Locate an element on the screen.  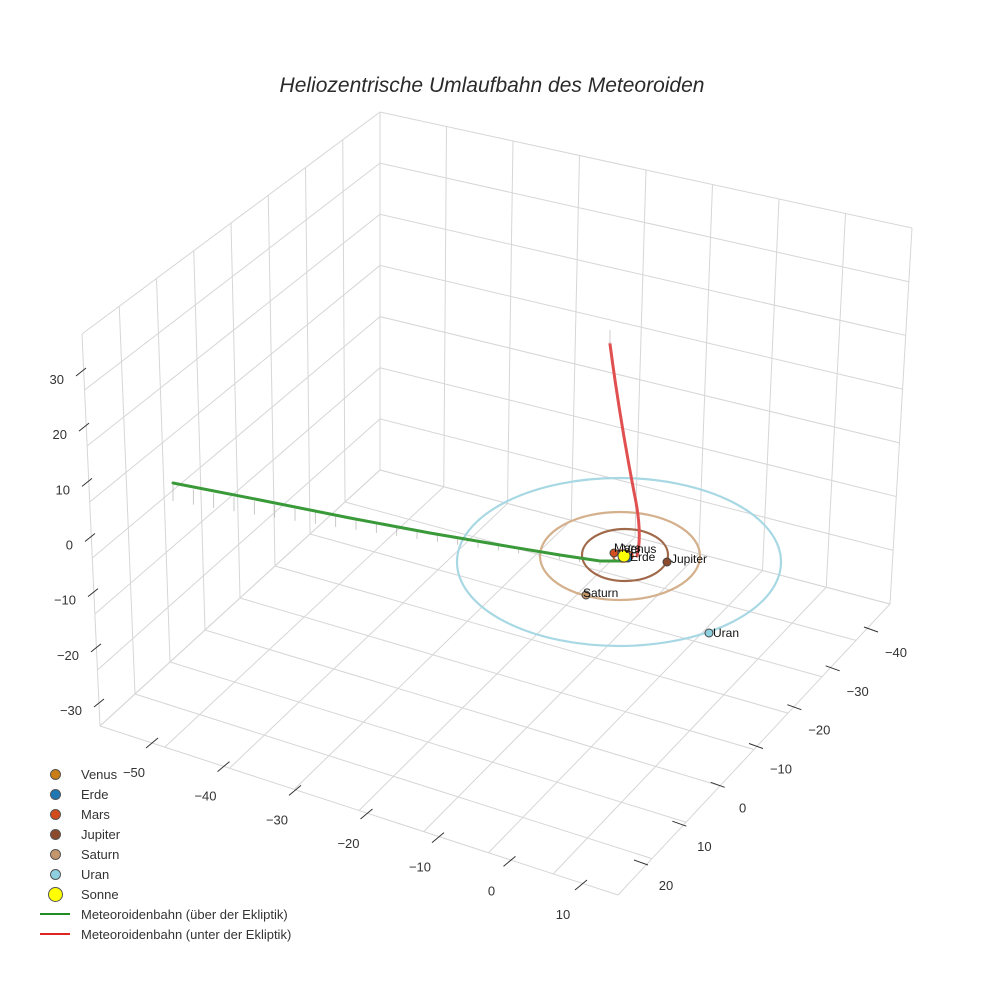
legend-item-1: Erde is located at coordinates (164, 794).